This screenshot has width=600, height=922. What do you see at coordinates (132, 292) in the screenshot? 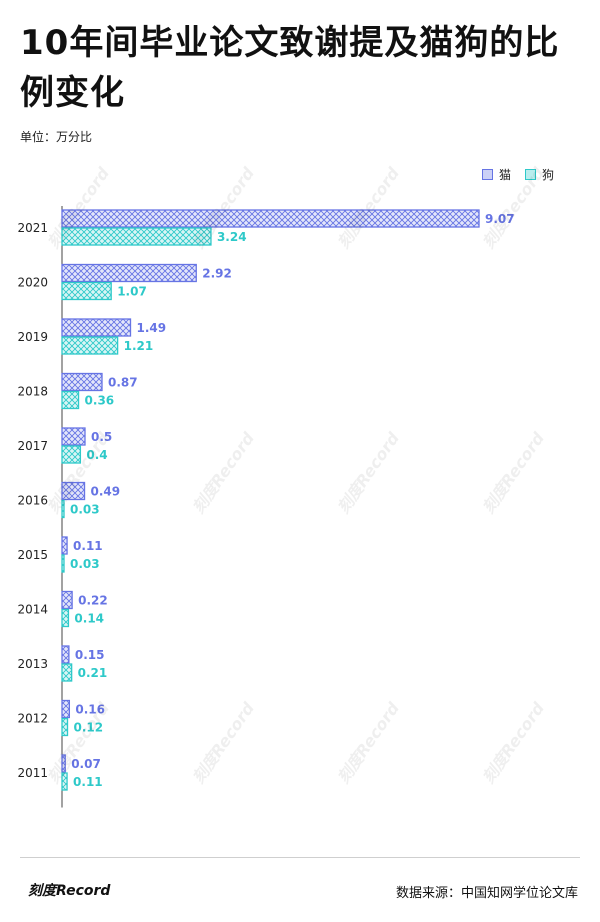
I see `data-label-dog: 1.07` at bounding box center [132, 292].